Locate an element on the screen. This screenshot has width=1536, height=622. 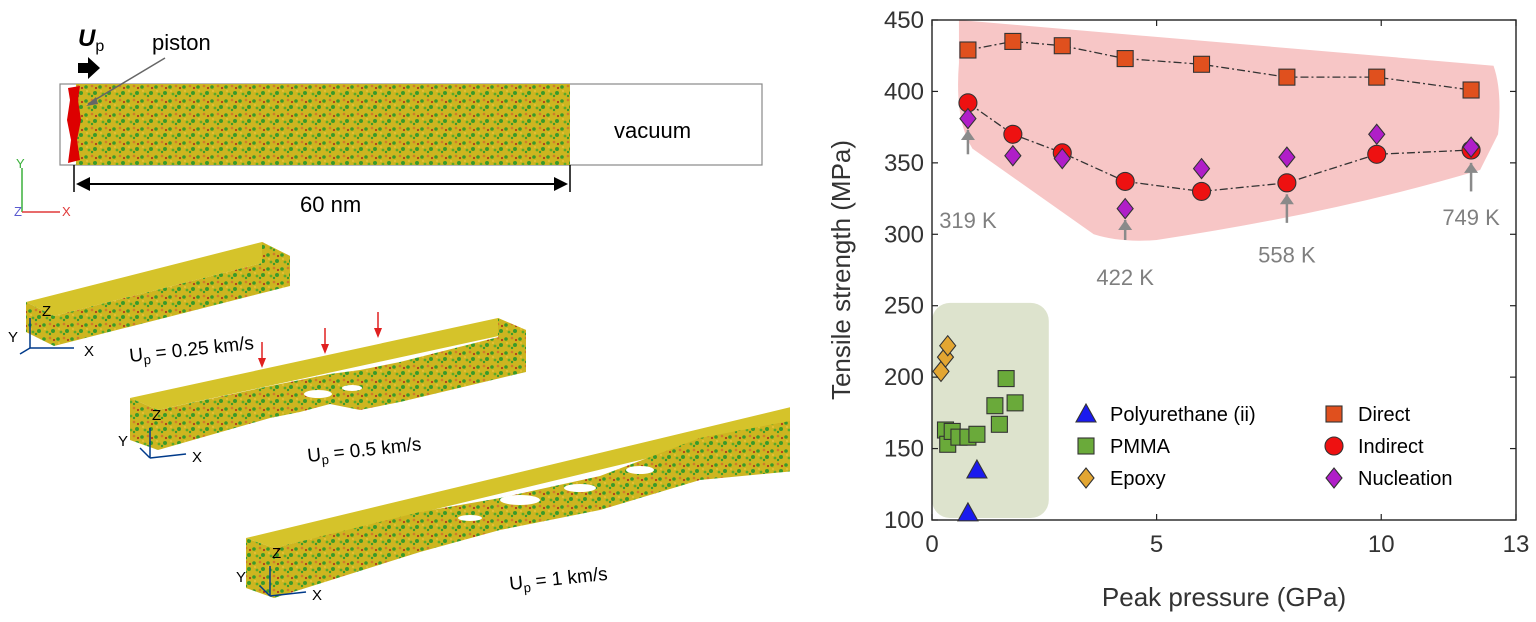
annotation-label: 422 K is located at coordinates (1125, 277).